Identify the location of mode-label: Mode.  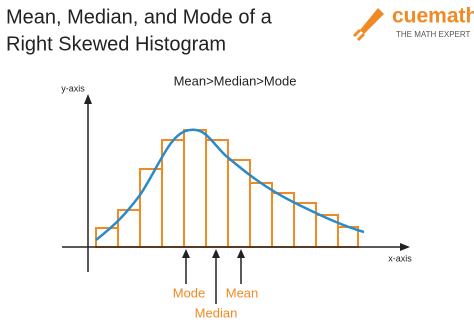
(189, 292).